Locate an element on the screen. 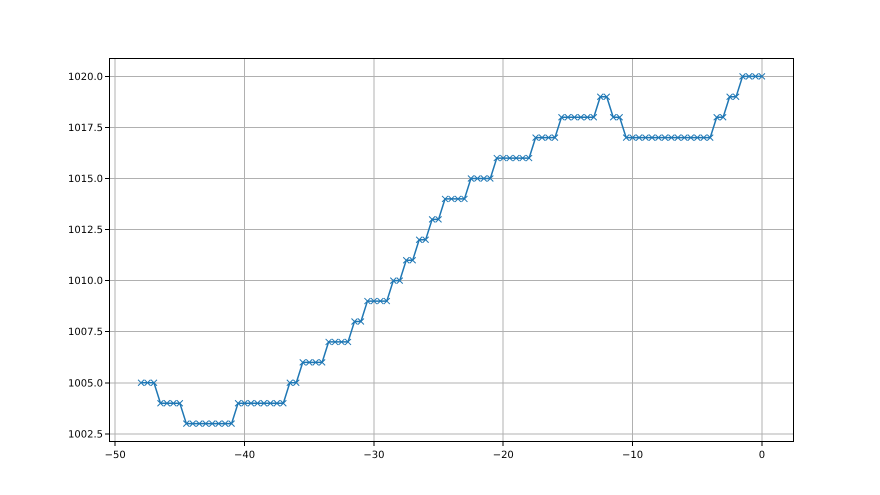  y-tick-label: 1010.0 is located at coordinates (85, 282).